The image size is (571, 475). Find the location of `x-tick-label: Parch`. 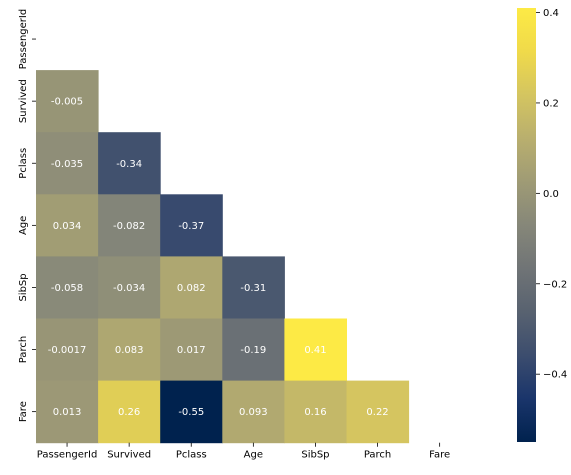

x-tick-label: Parch is located at coordinates (377, 455).